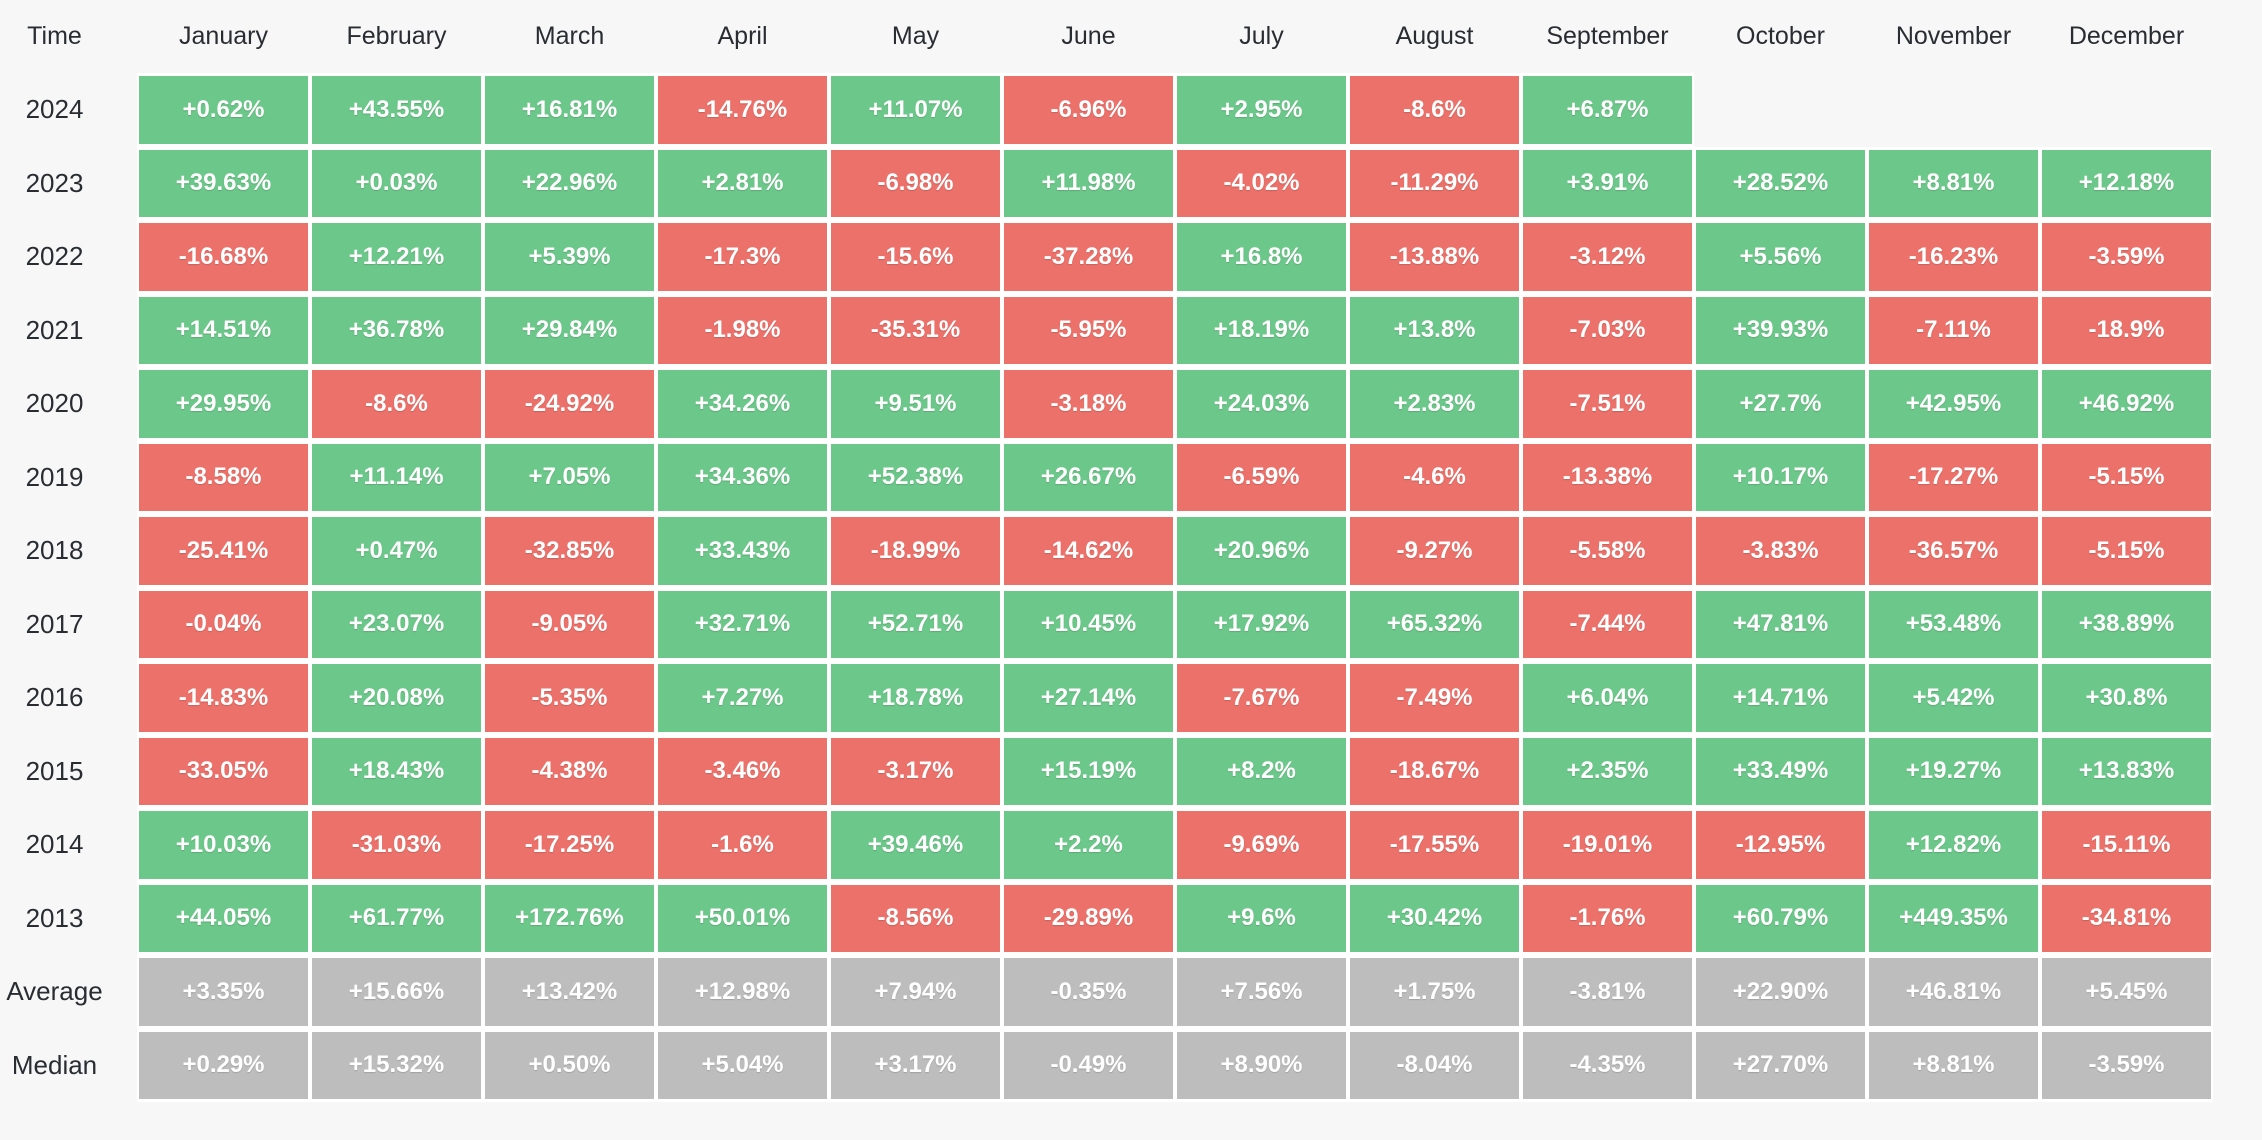  Describe the element at coordinates (1953, 1065) in the screenshot. I see `cell-median-november: +8.81%` at that location.